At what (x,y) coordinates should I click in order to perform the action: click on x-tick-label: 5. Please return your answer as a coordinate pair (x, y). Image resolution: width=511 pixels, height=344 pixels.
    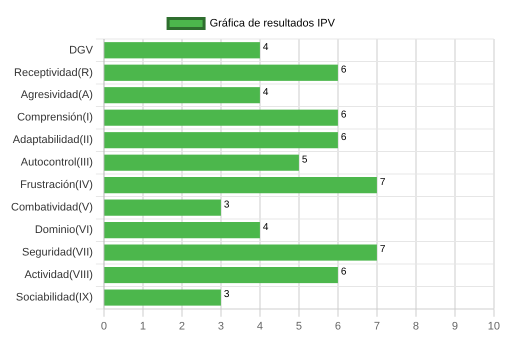
    Looking at the image, I should click on (299, 326).